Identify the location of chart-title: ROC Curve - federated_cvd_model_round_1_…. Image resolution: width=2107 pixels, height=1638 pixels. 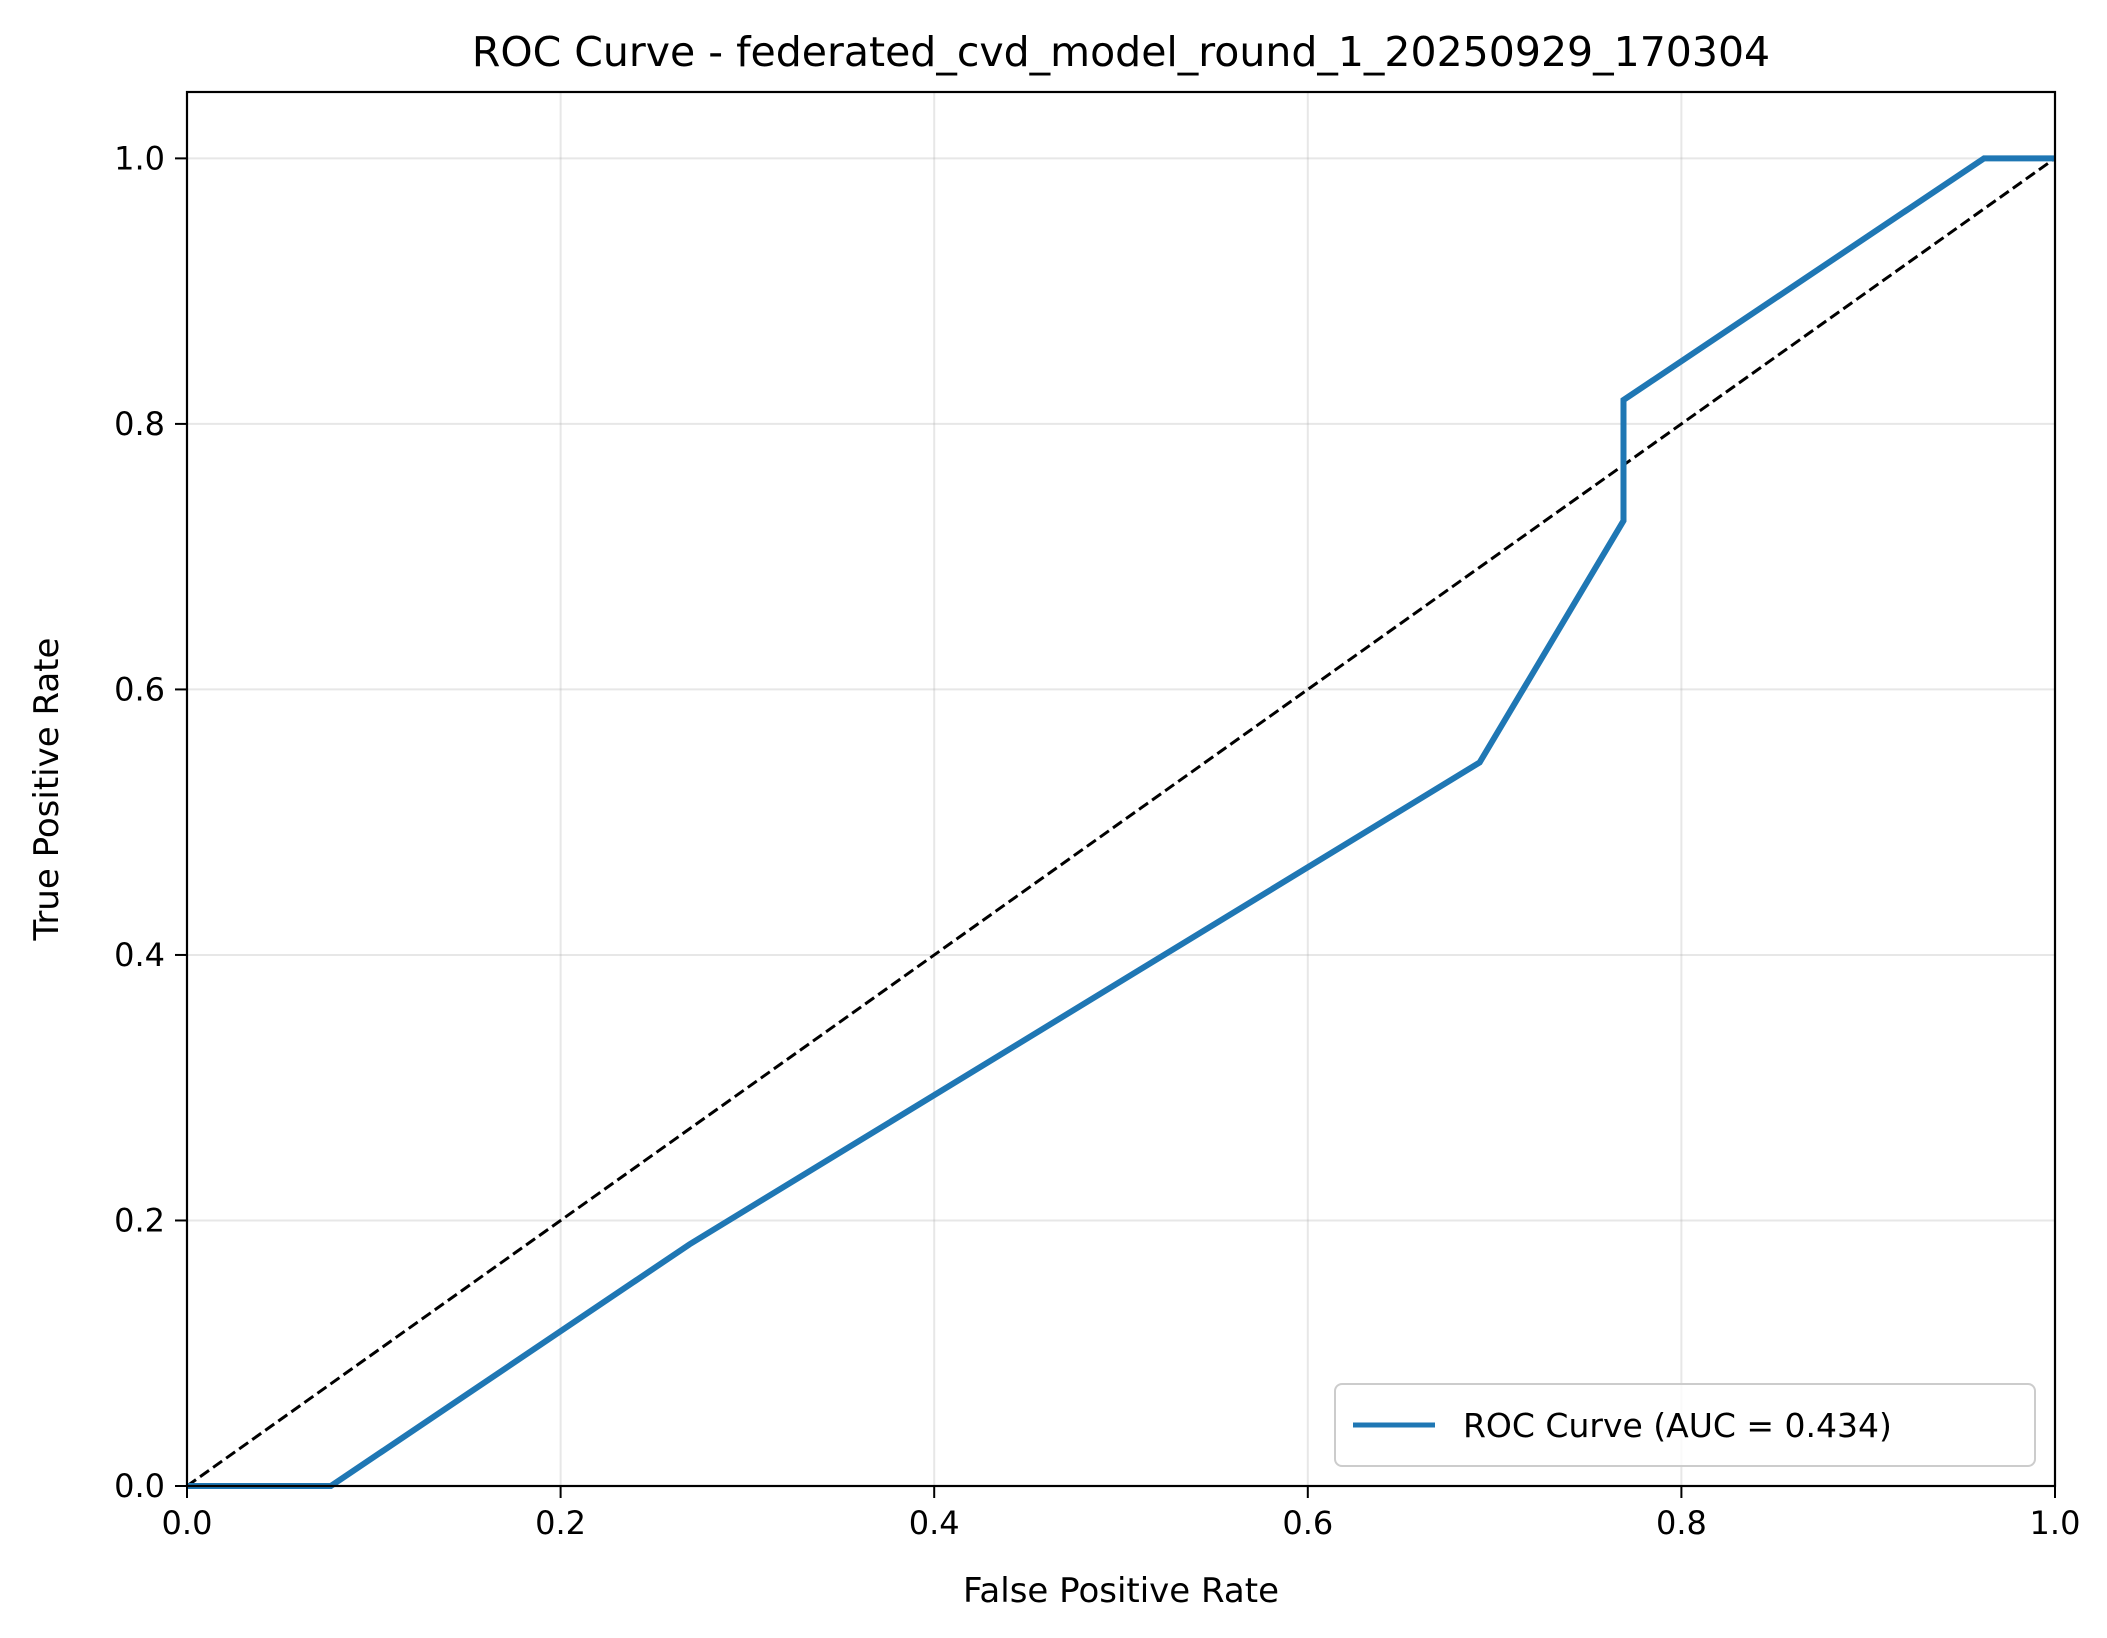
(1121, 52).